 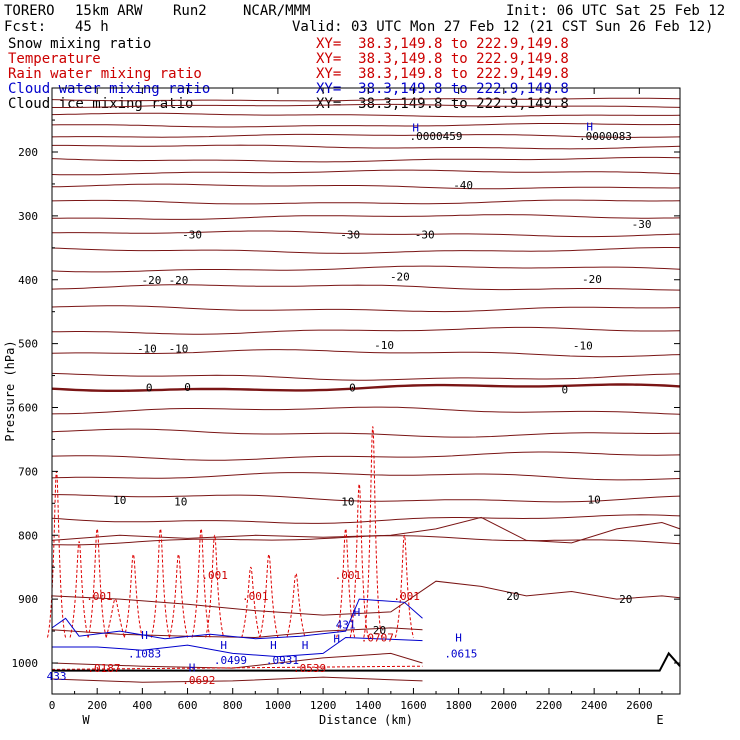 I want to click on x-axis-label: Distance (km), so click(x=366, y=720).